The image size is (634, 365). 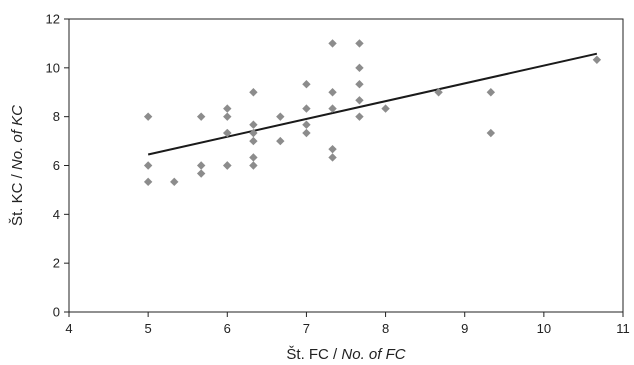 I want to click on x-tick-label: 4, so click(x=68, y=328).